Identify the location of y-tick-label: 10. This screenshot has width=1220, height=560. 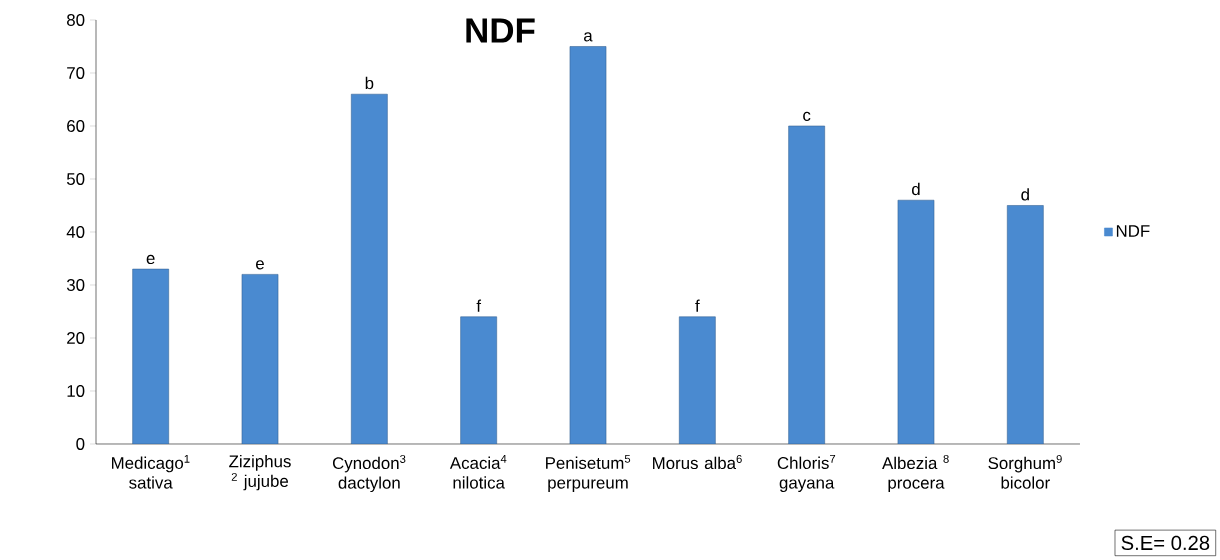
(76, 391).